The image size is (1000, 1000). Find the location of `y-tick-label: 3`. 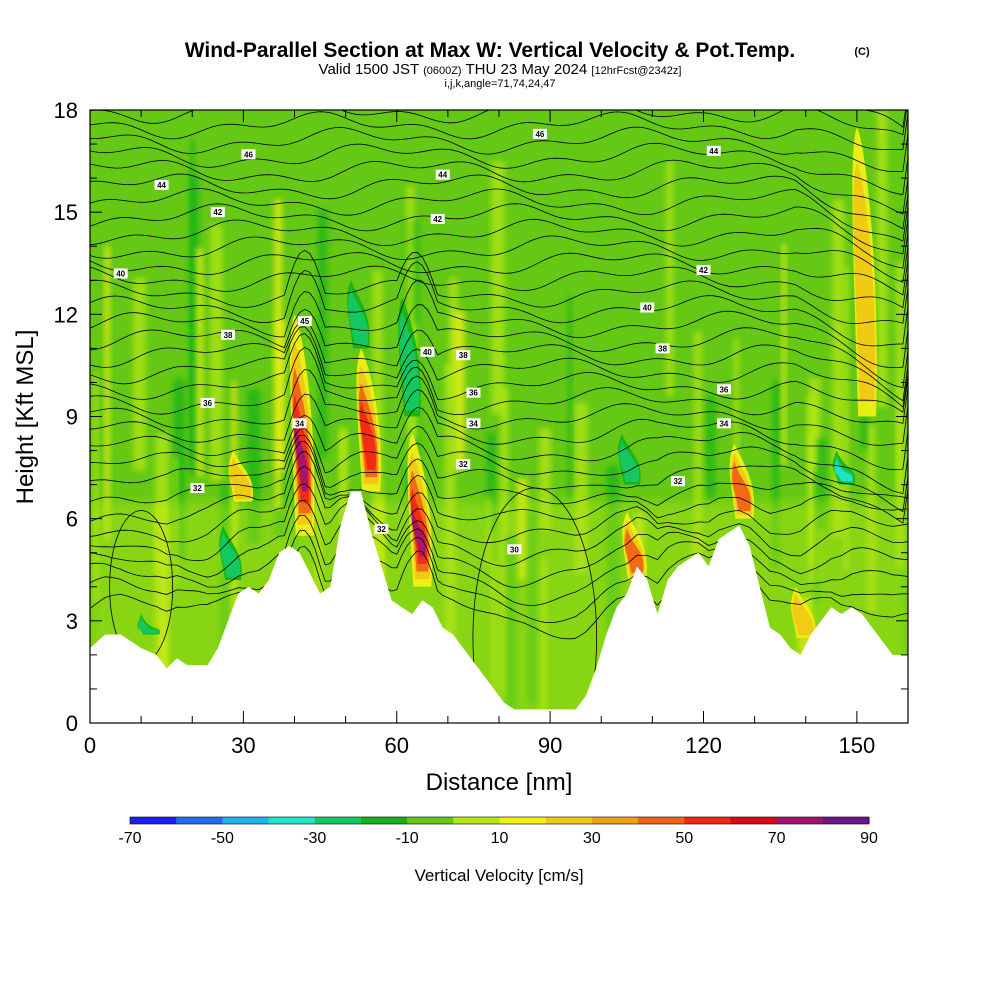

y-tick-label: 3 is located at coordinates (72, 621).